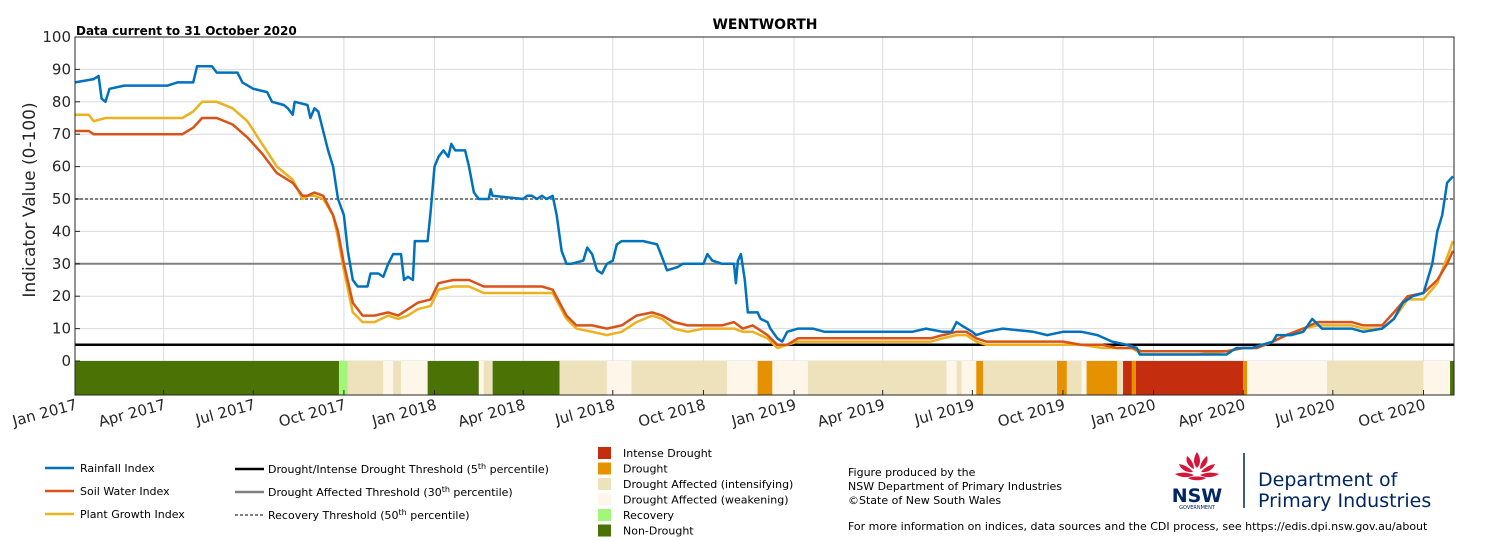 This screenshot has width=1500, height=541. I want to click on y-tick-label: 60, so click(61, 167).